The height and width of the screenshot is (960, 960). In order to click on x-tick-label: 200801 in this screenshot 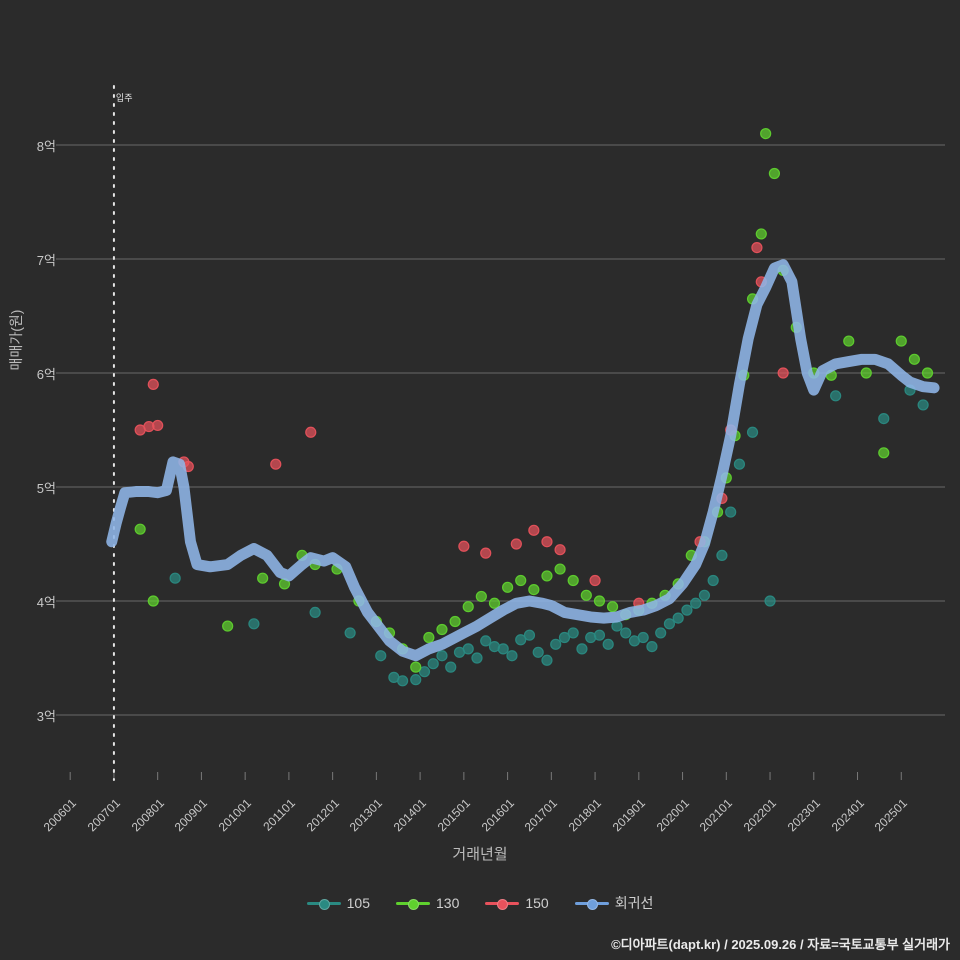, I will do `click(147, 815)`.